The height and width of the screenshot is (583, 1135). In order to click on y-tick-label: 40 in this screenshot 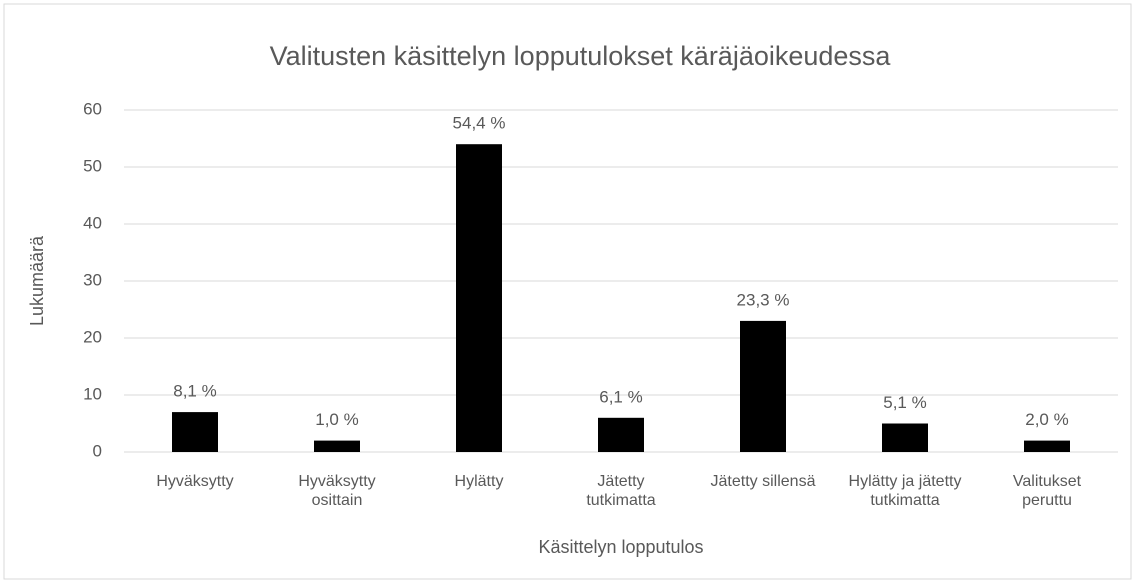, I will do `click(92, 222)`.